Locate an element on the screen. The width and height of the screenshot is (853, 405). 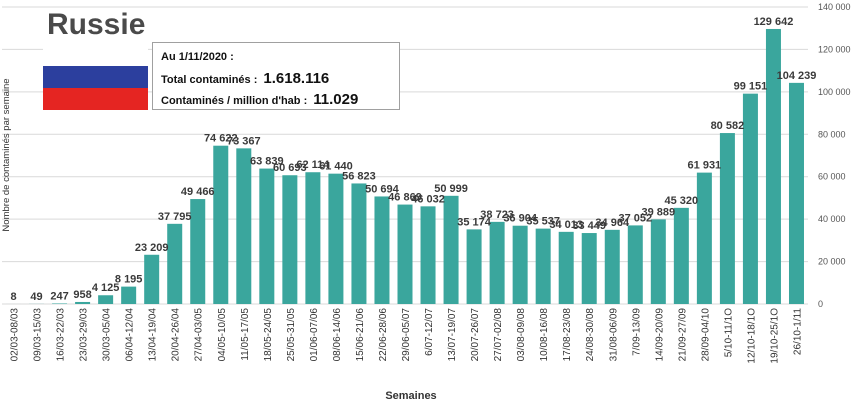
y-tick-label: 80 000 is located at coordinates (832, 134).